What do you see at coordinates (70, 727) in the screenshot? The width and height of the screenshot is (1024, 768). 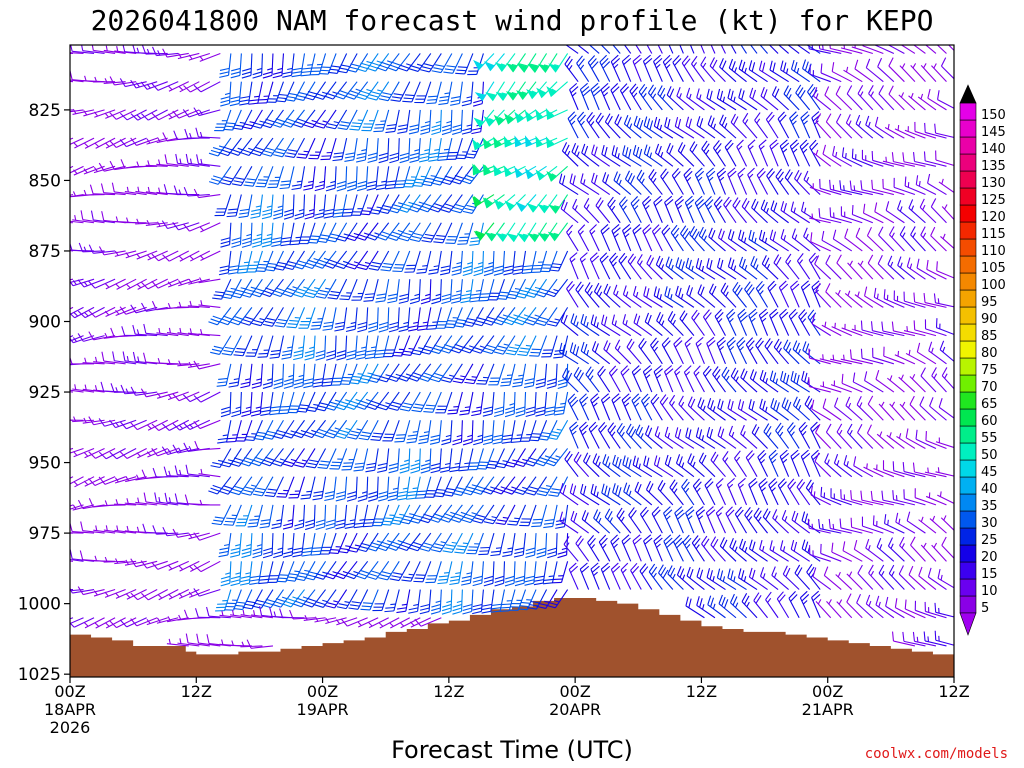 I see `x-tick-label: 2026` at bounding box center [70, 727].